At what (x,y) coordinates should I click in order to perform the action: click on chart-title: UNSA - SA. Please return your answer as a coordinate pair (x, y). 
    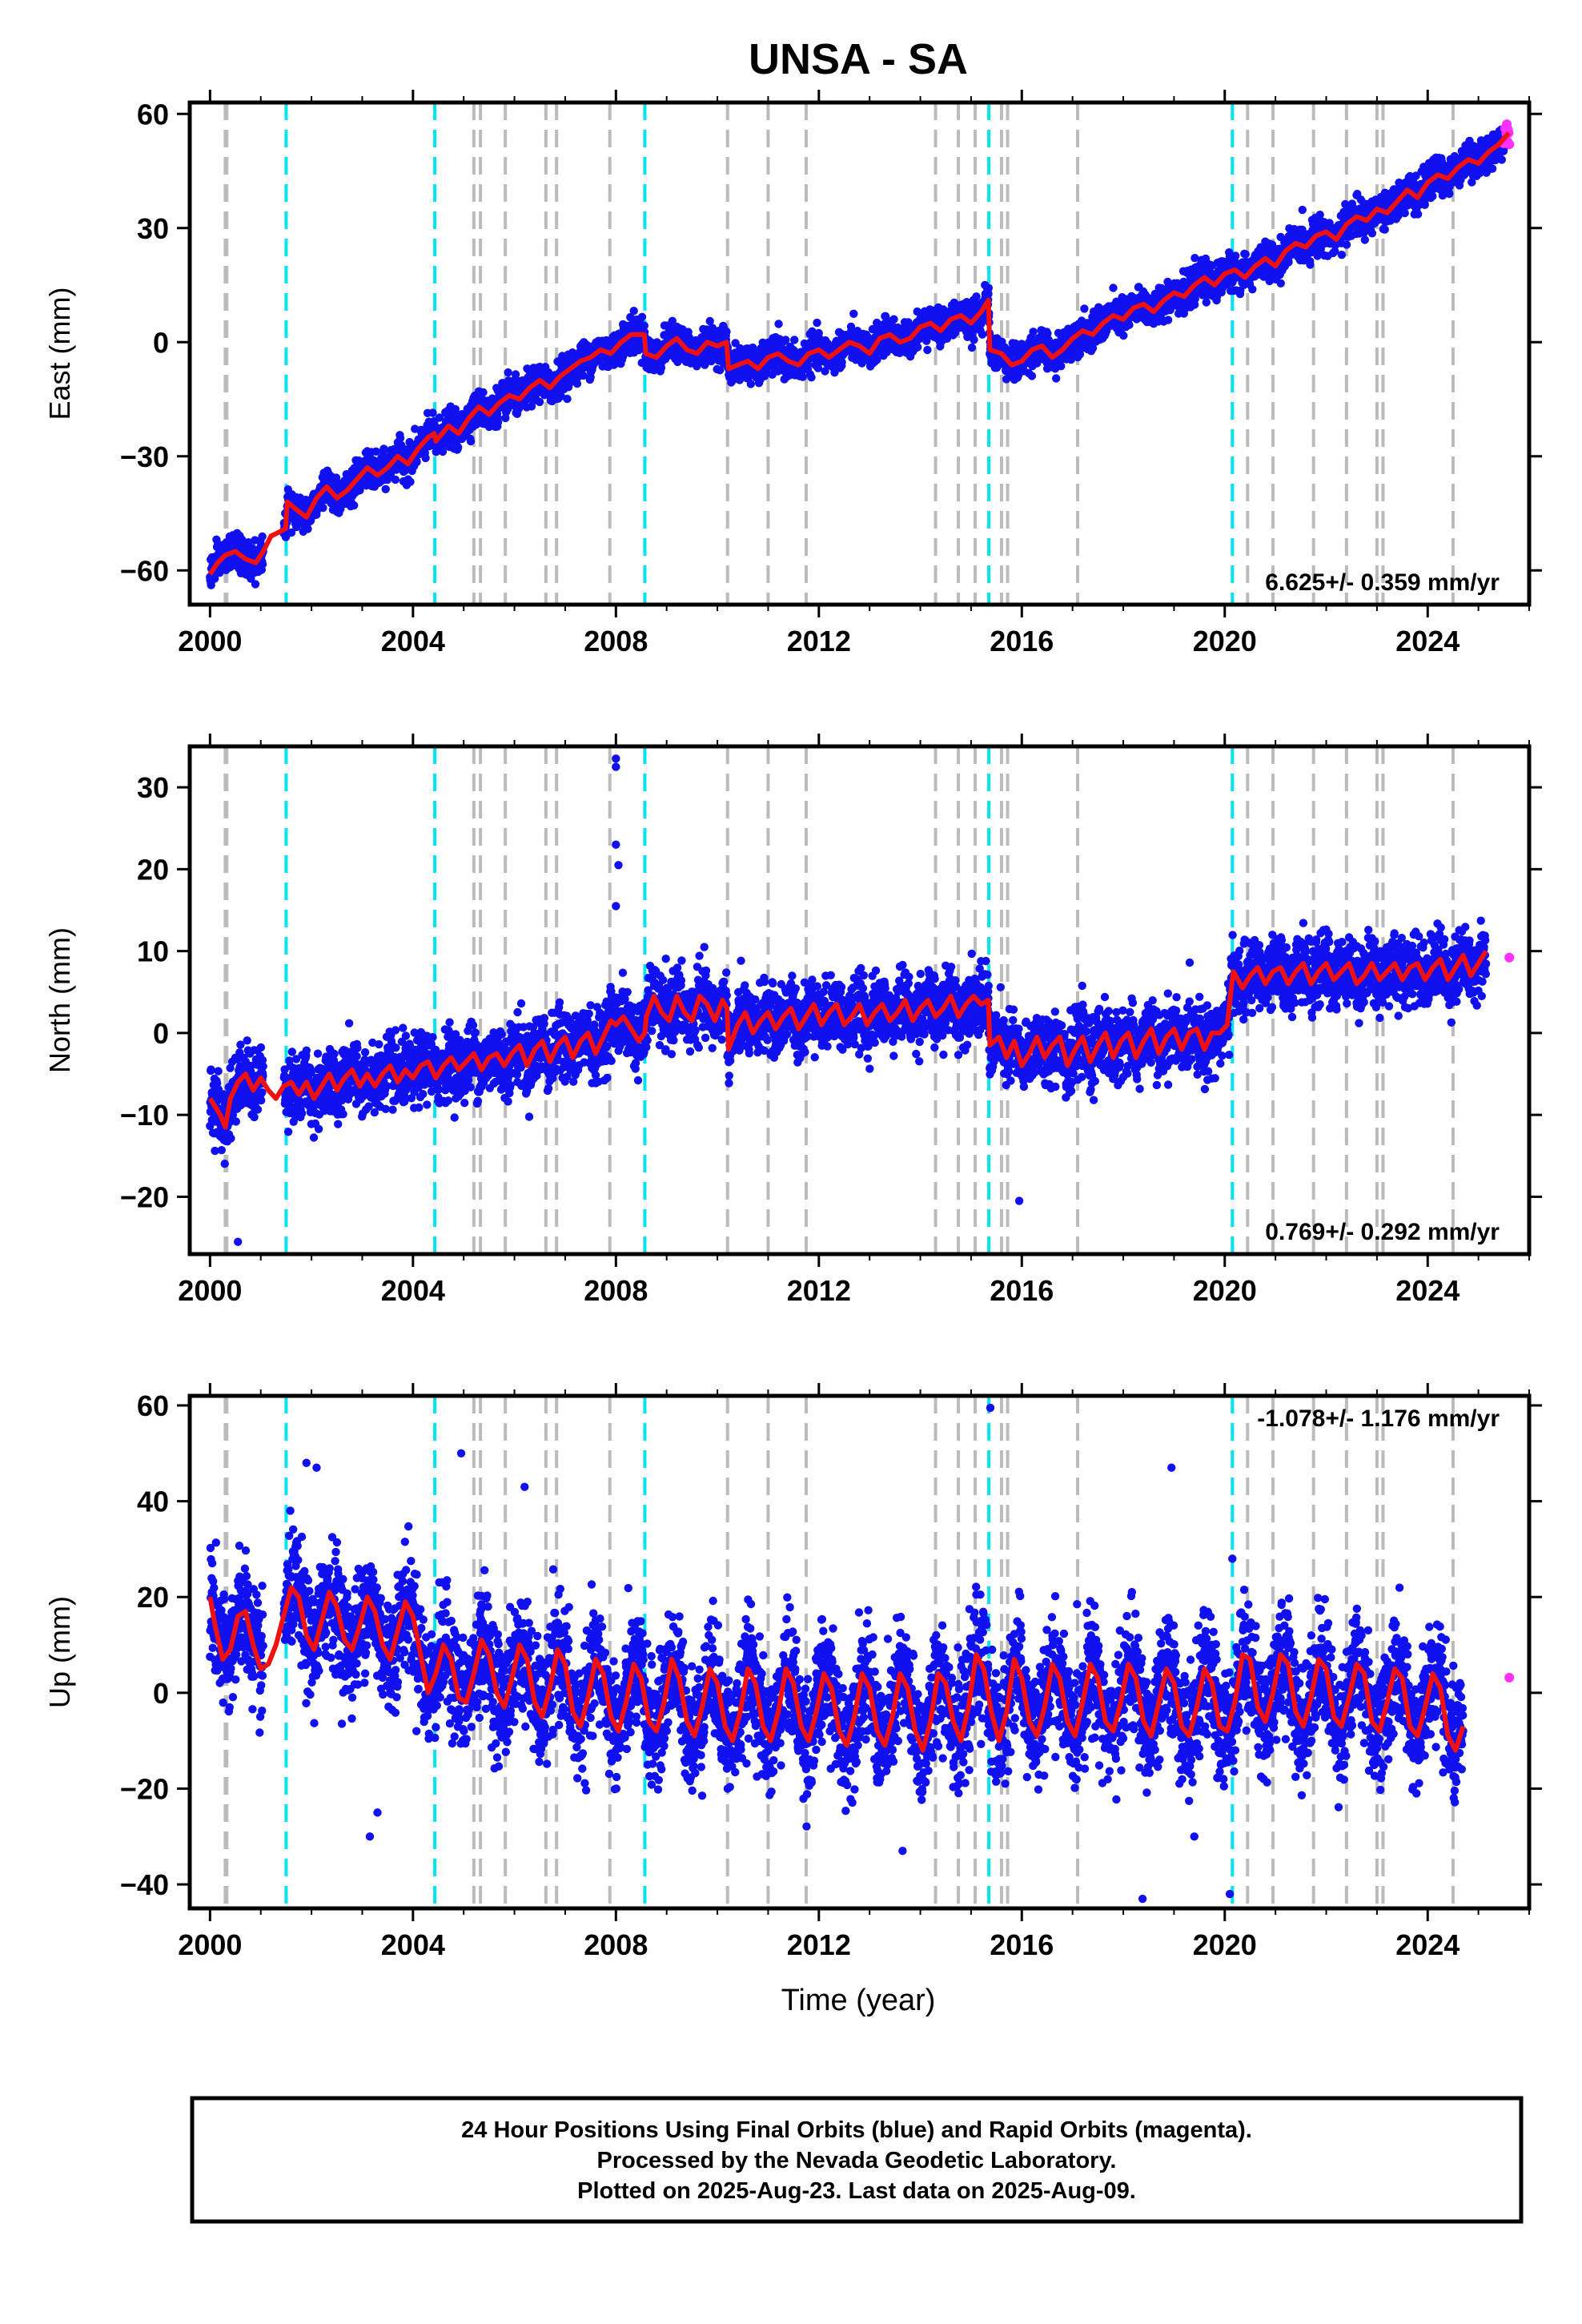
    Looking at the image, I should click on (858, 59).